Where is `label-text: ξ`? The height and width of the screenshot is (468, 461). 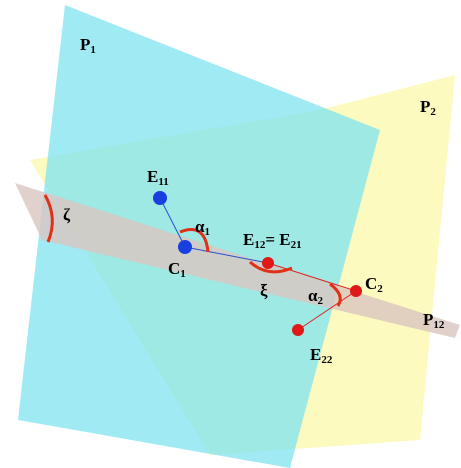
label-text: ξ is located at coordinates (264, 290).